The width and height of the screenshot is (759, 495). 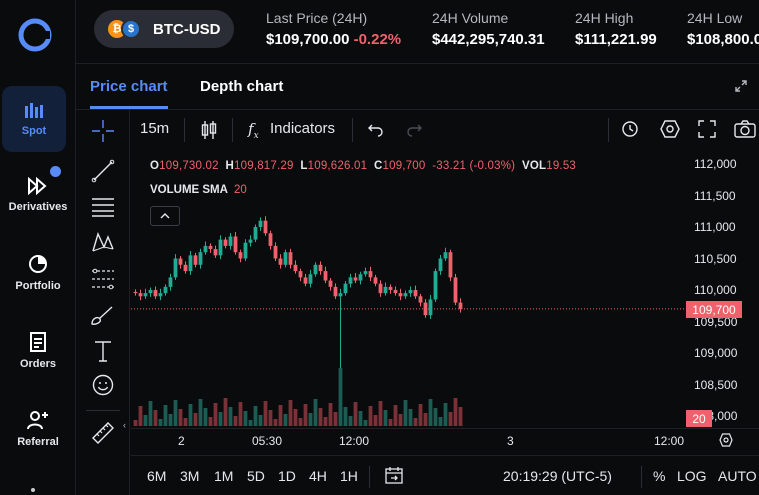 I want to click on last-price-change: -0.22%, so click(x=377, y=39).